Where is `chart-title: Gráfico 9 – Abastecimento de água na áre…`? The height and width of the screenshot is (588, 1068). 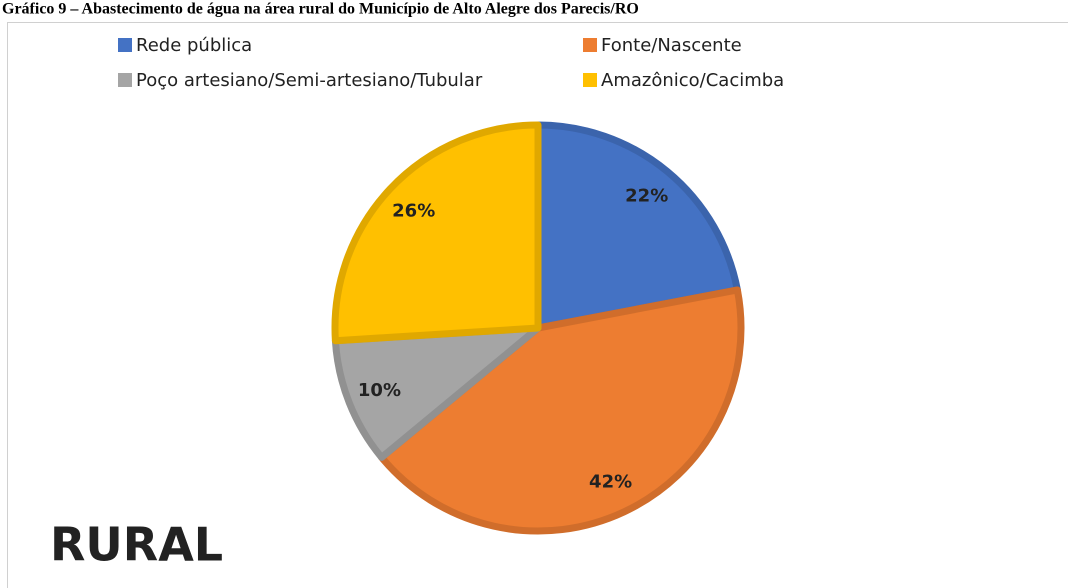 chart-title: Gráfico 9 – Abastecimento de água na áre… is located at coordinates (320, 9).